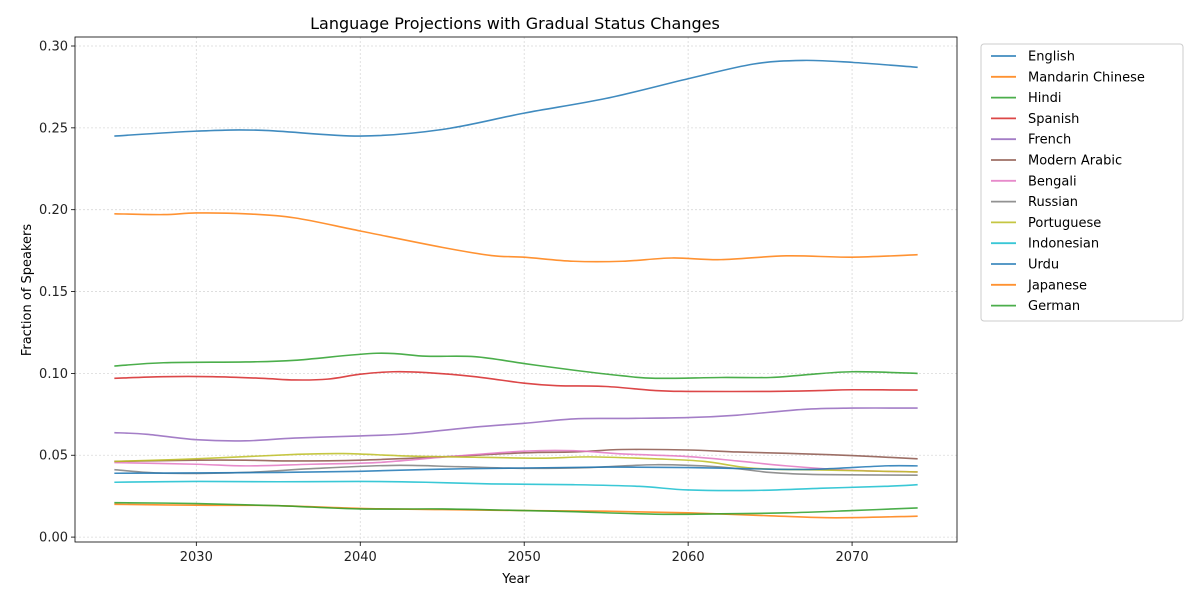 The image size is (1200, 600). I want to click on legend-label-german: German, so click(1054, 306).